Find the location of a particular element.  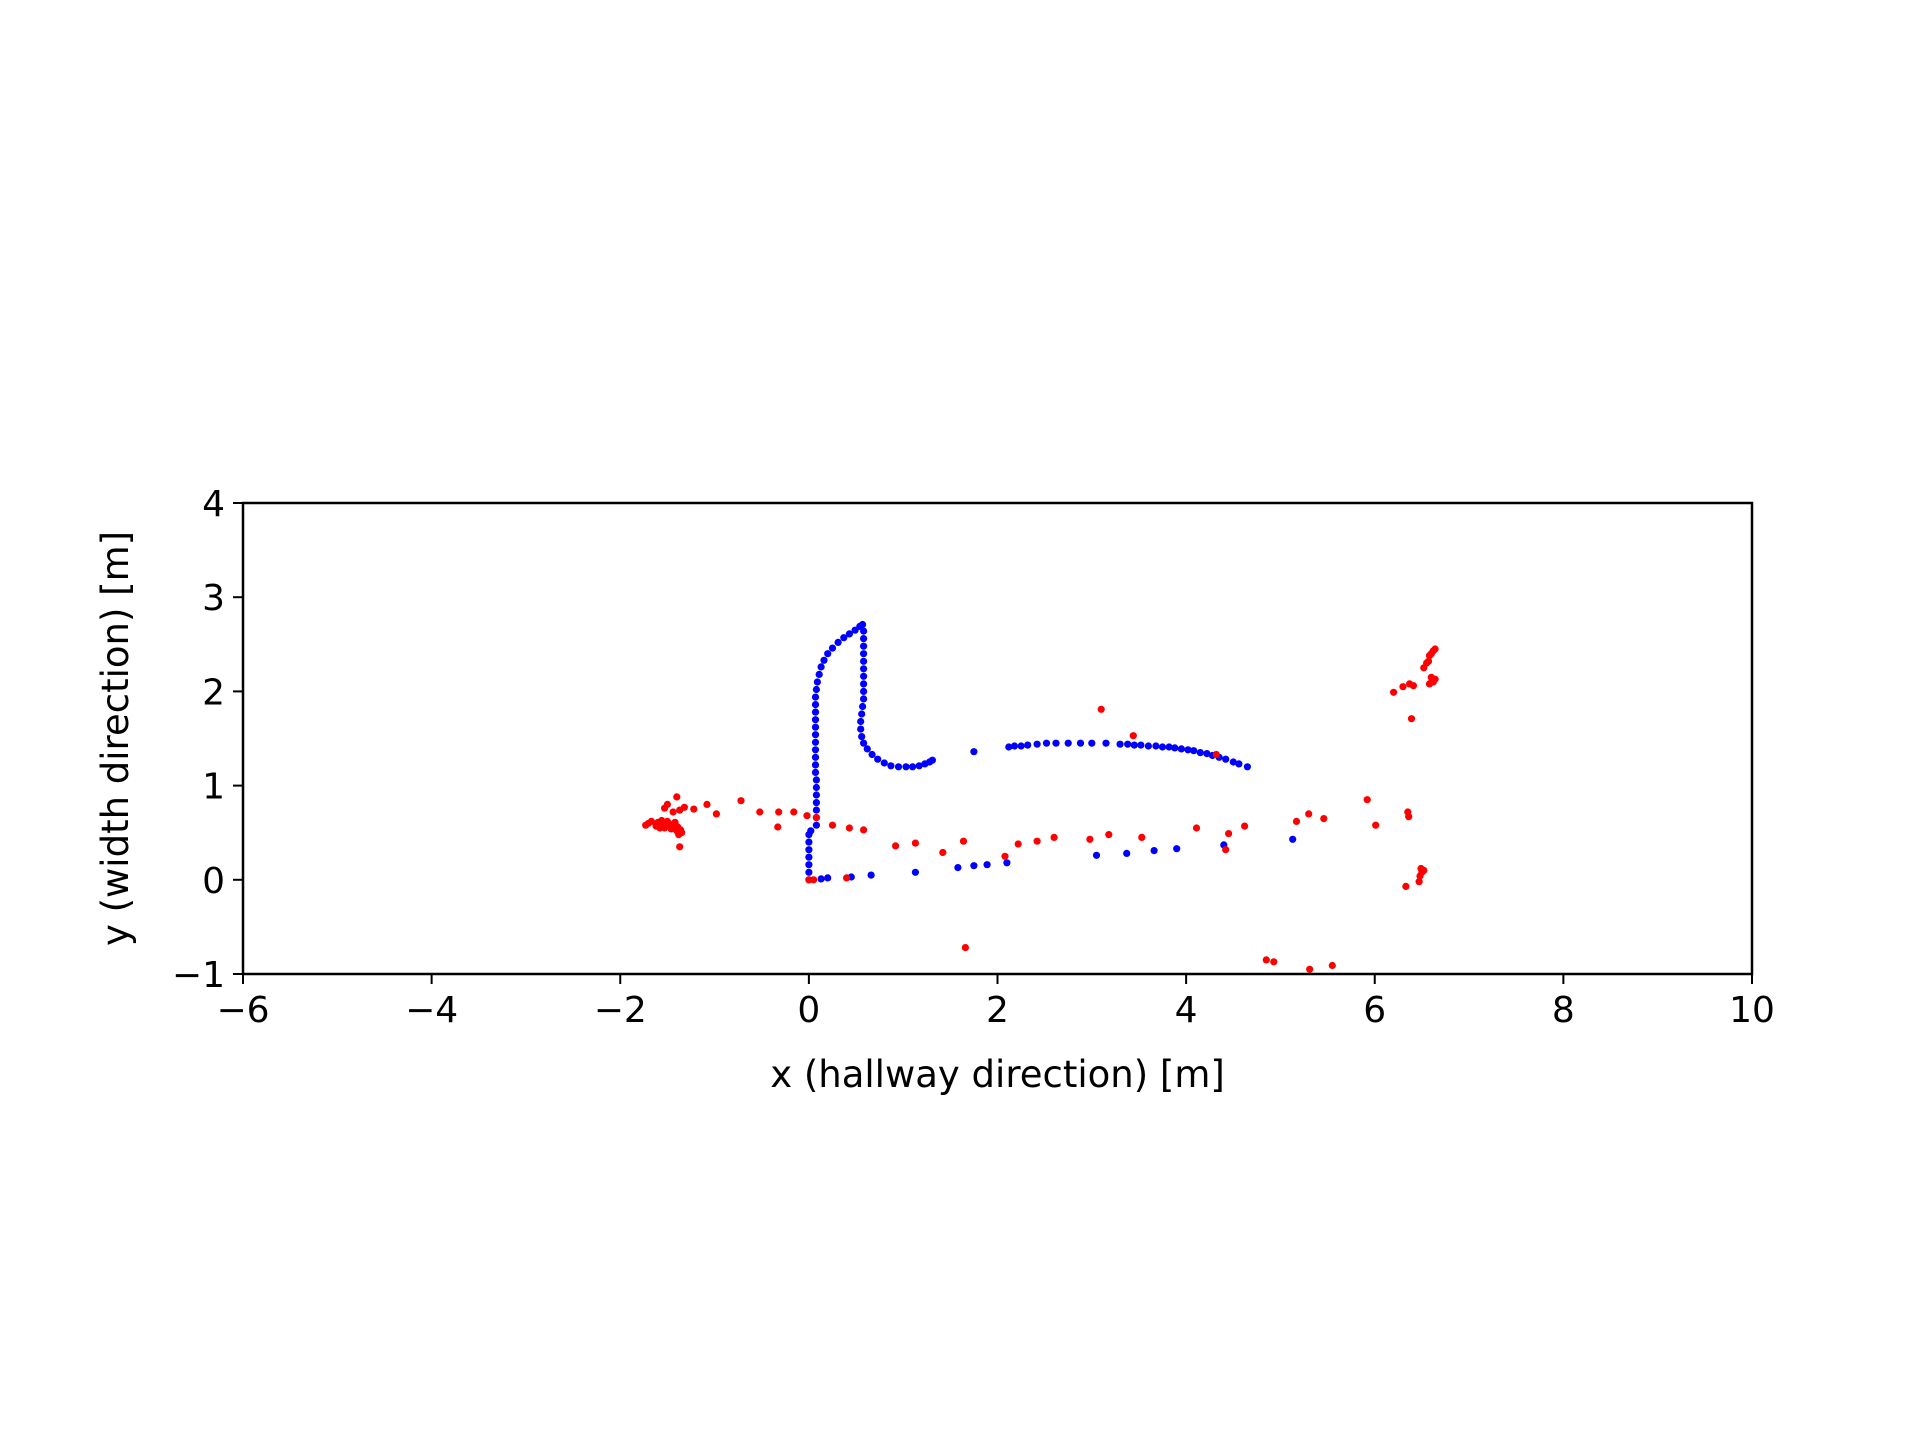

x-tick-label: −2 is located at coordinates (620, 1010).